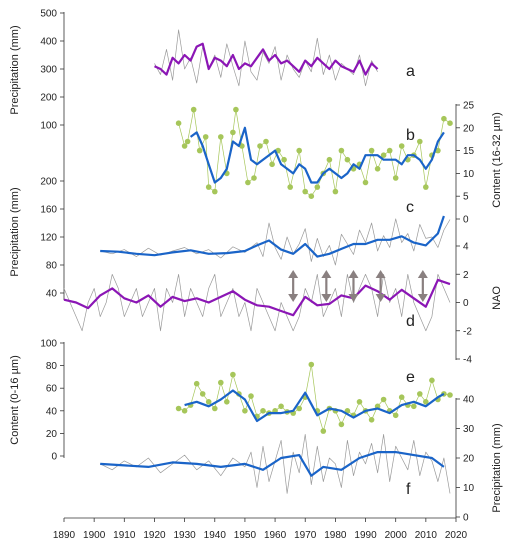 This screenshot has width=512, height=550. I want to click on y-tick-label-f: 40, so click(469, 400).